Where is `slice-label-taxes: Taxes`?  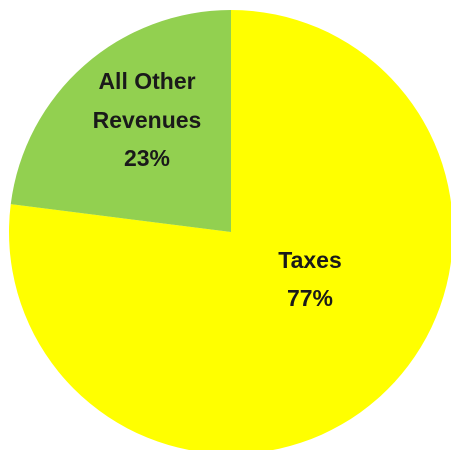
slice-label-taxes: Taxes is located at coordinates (310, 260).